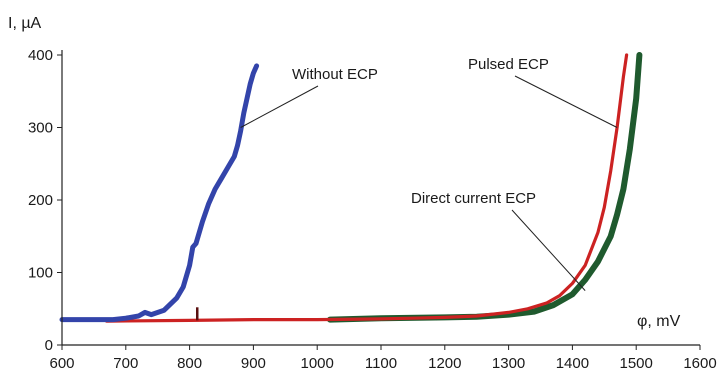 Image resolution: width=723 pixels, height=376 pixels. I want to click on y-tick-label: 300, so click(40, 128).